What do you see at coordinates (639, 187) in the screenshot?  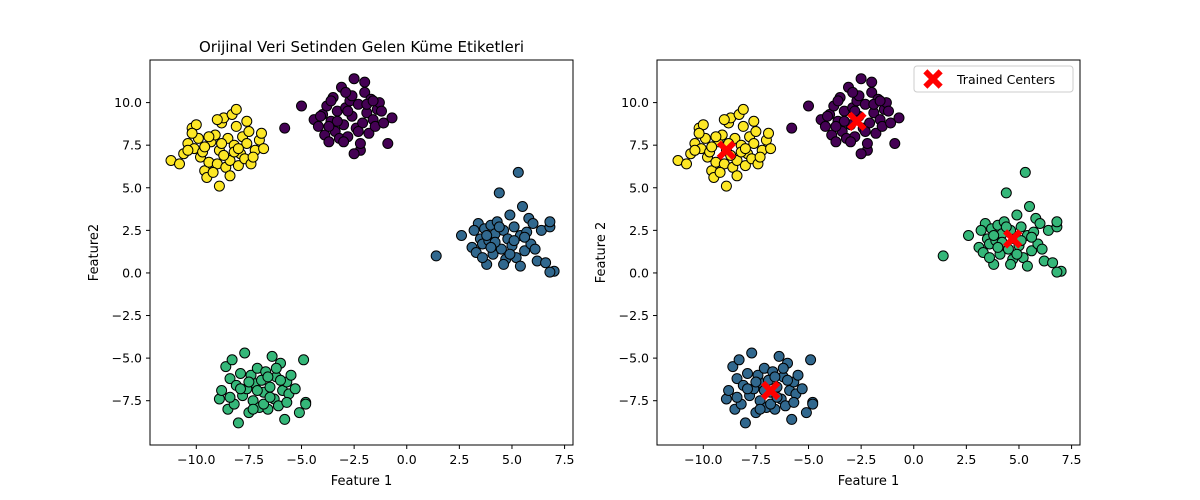 I see `y-tick-label: 5.0` at bounding box center [639, 187].